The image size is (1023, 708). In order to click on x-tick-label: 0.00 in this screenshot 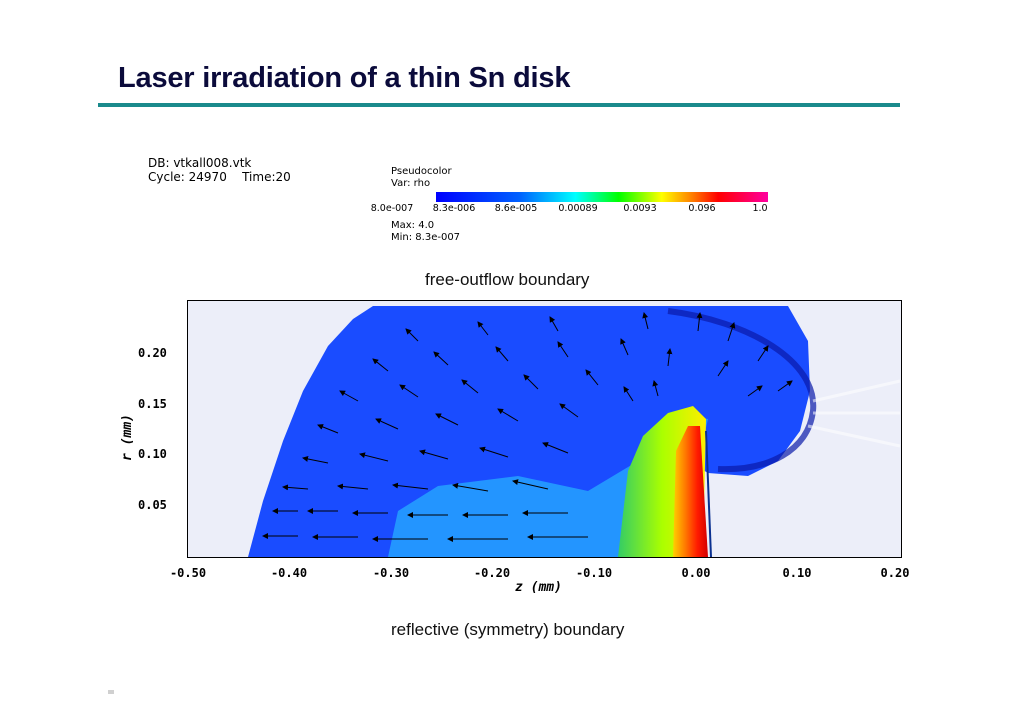, I will do `click(696, 573)`.